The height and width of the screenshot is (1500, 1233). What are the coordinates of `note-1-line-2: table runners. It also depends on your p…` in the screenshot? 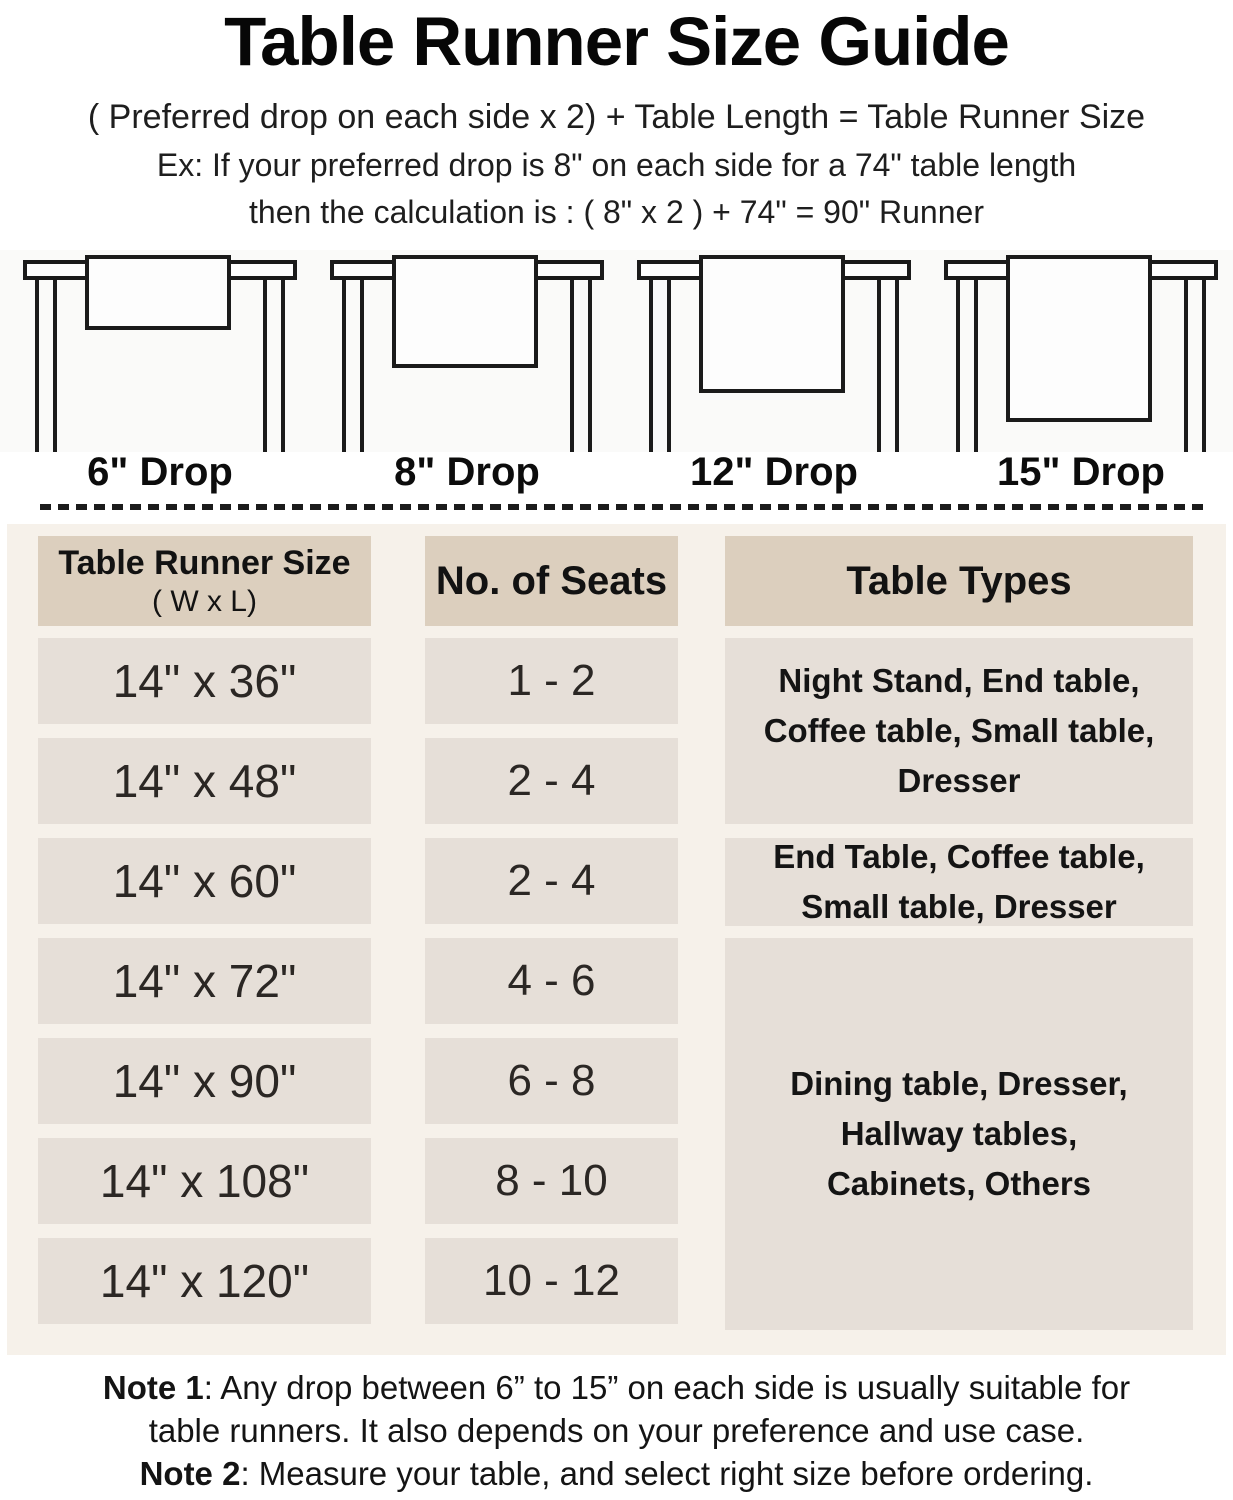 It's located at (616, 1430).